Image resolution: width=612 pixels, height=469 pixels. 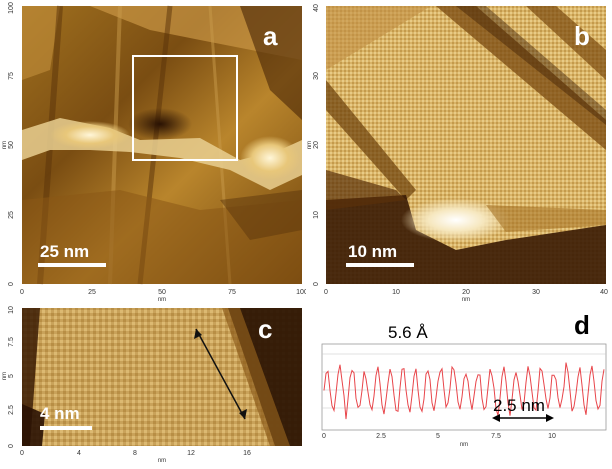 What do you see at coordinates (66, 428) in the screenshot?
I see `scale-bar-c` at bounding box center [66, 428].